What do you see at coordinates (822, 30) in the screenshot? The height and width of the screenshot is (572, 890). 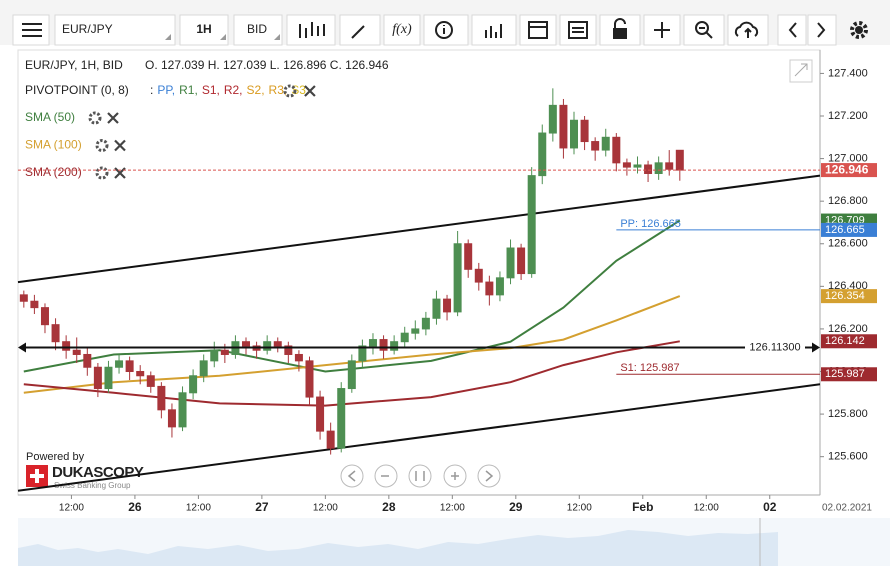 I see `next-button` at bounding box center [822, 30].